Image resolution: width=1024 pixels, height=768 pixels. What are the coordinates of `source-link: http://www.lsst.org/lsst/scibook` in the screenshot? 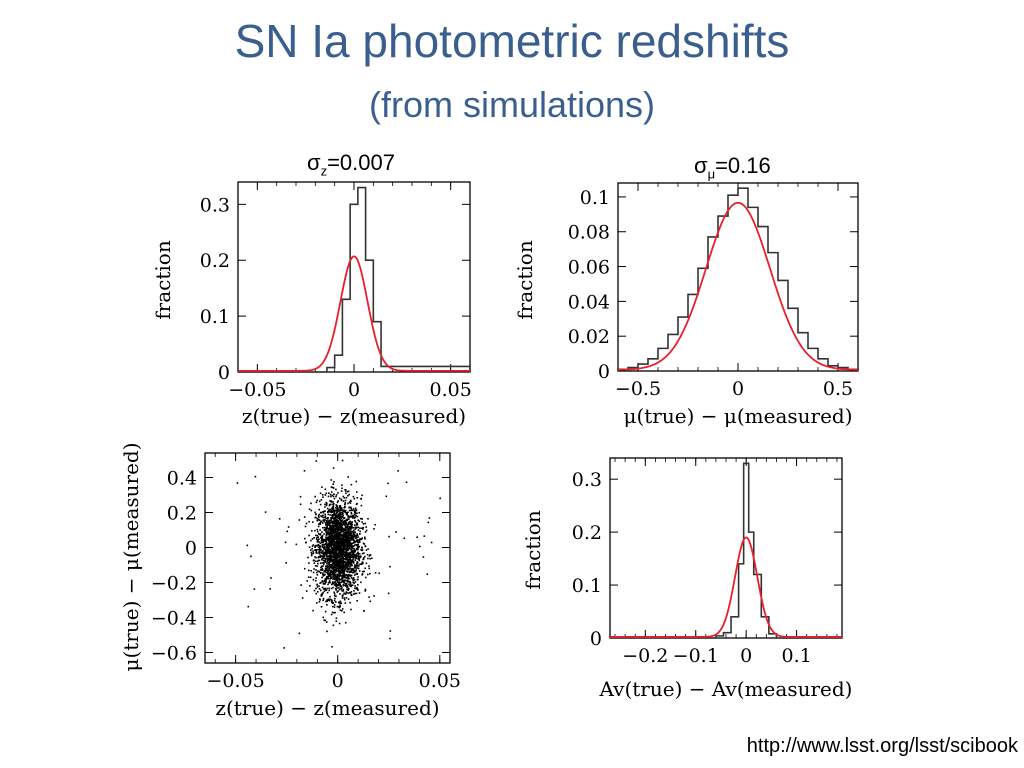 It's located at (882, 746).